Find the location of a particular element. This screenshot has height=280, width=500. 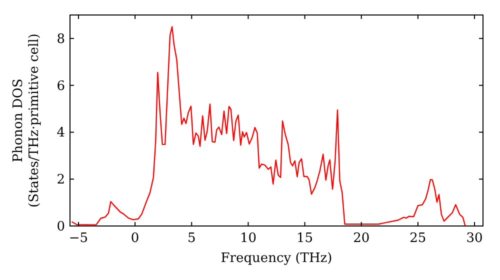

y-tick-label: 8 is located at coordinates (60, 39).